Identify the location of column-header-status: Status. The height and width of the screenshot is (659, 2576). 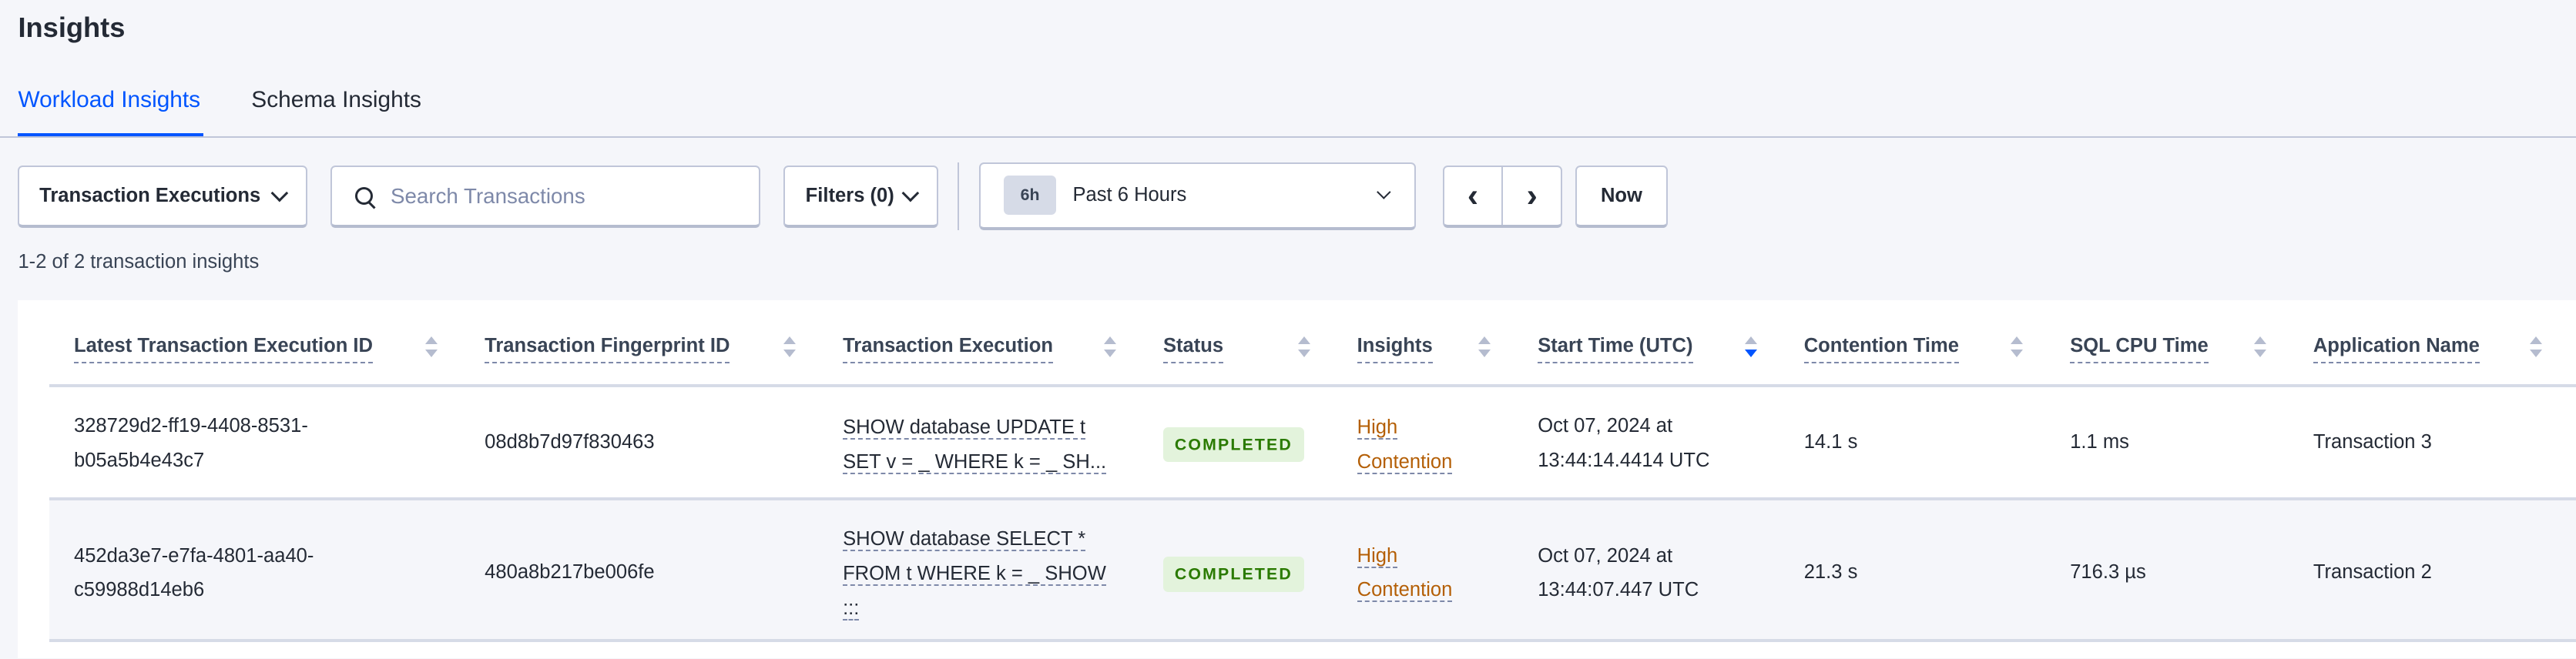
(1193, 349).